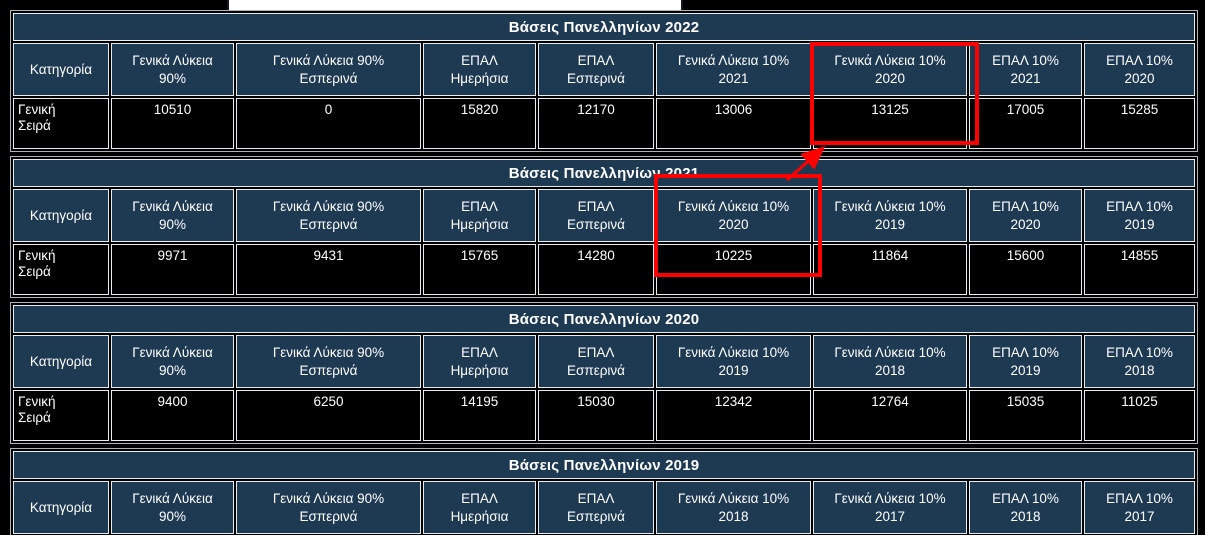  I want to click on data-cell: 15285, so click(1139, 123).